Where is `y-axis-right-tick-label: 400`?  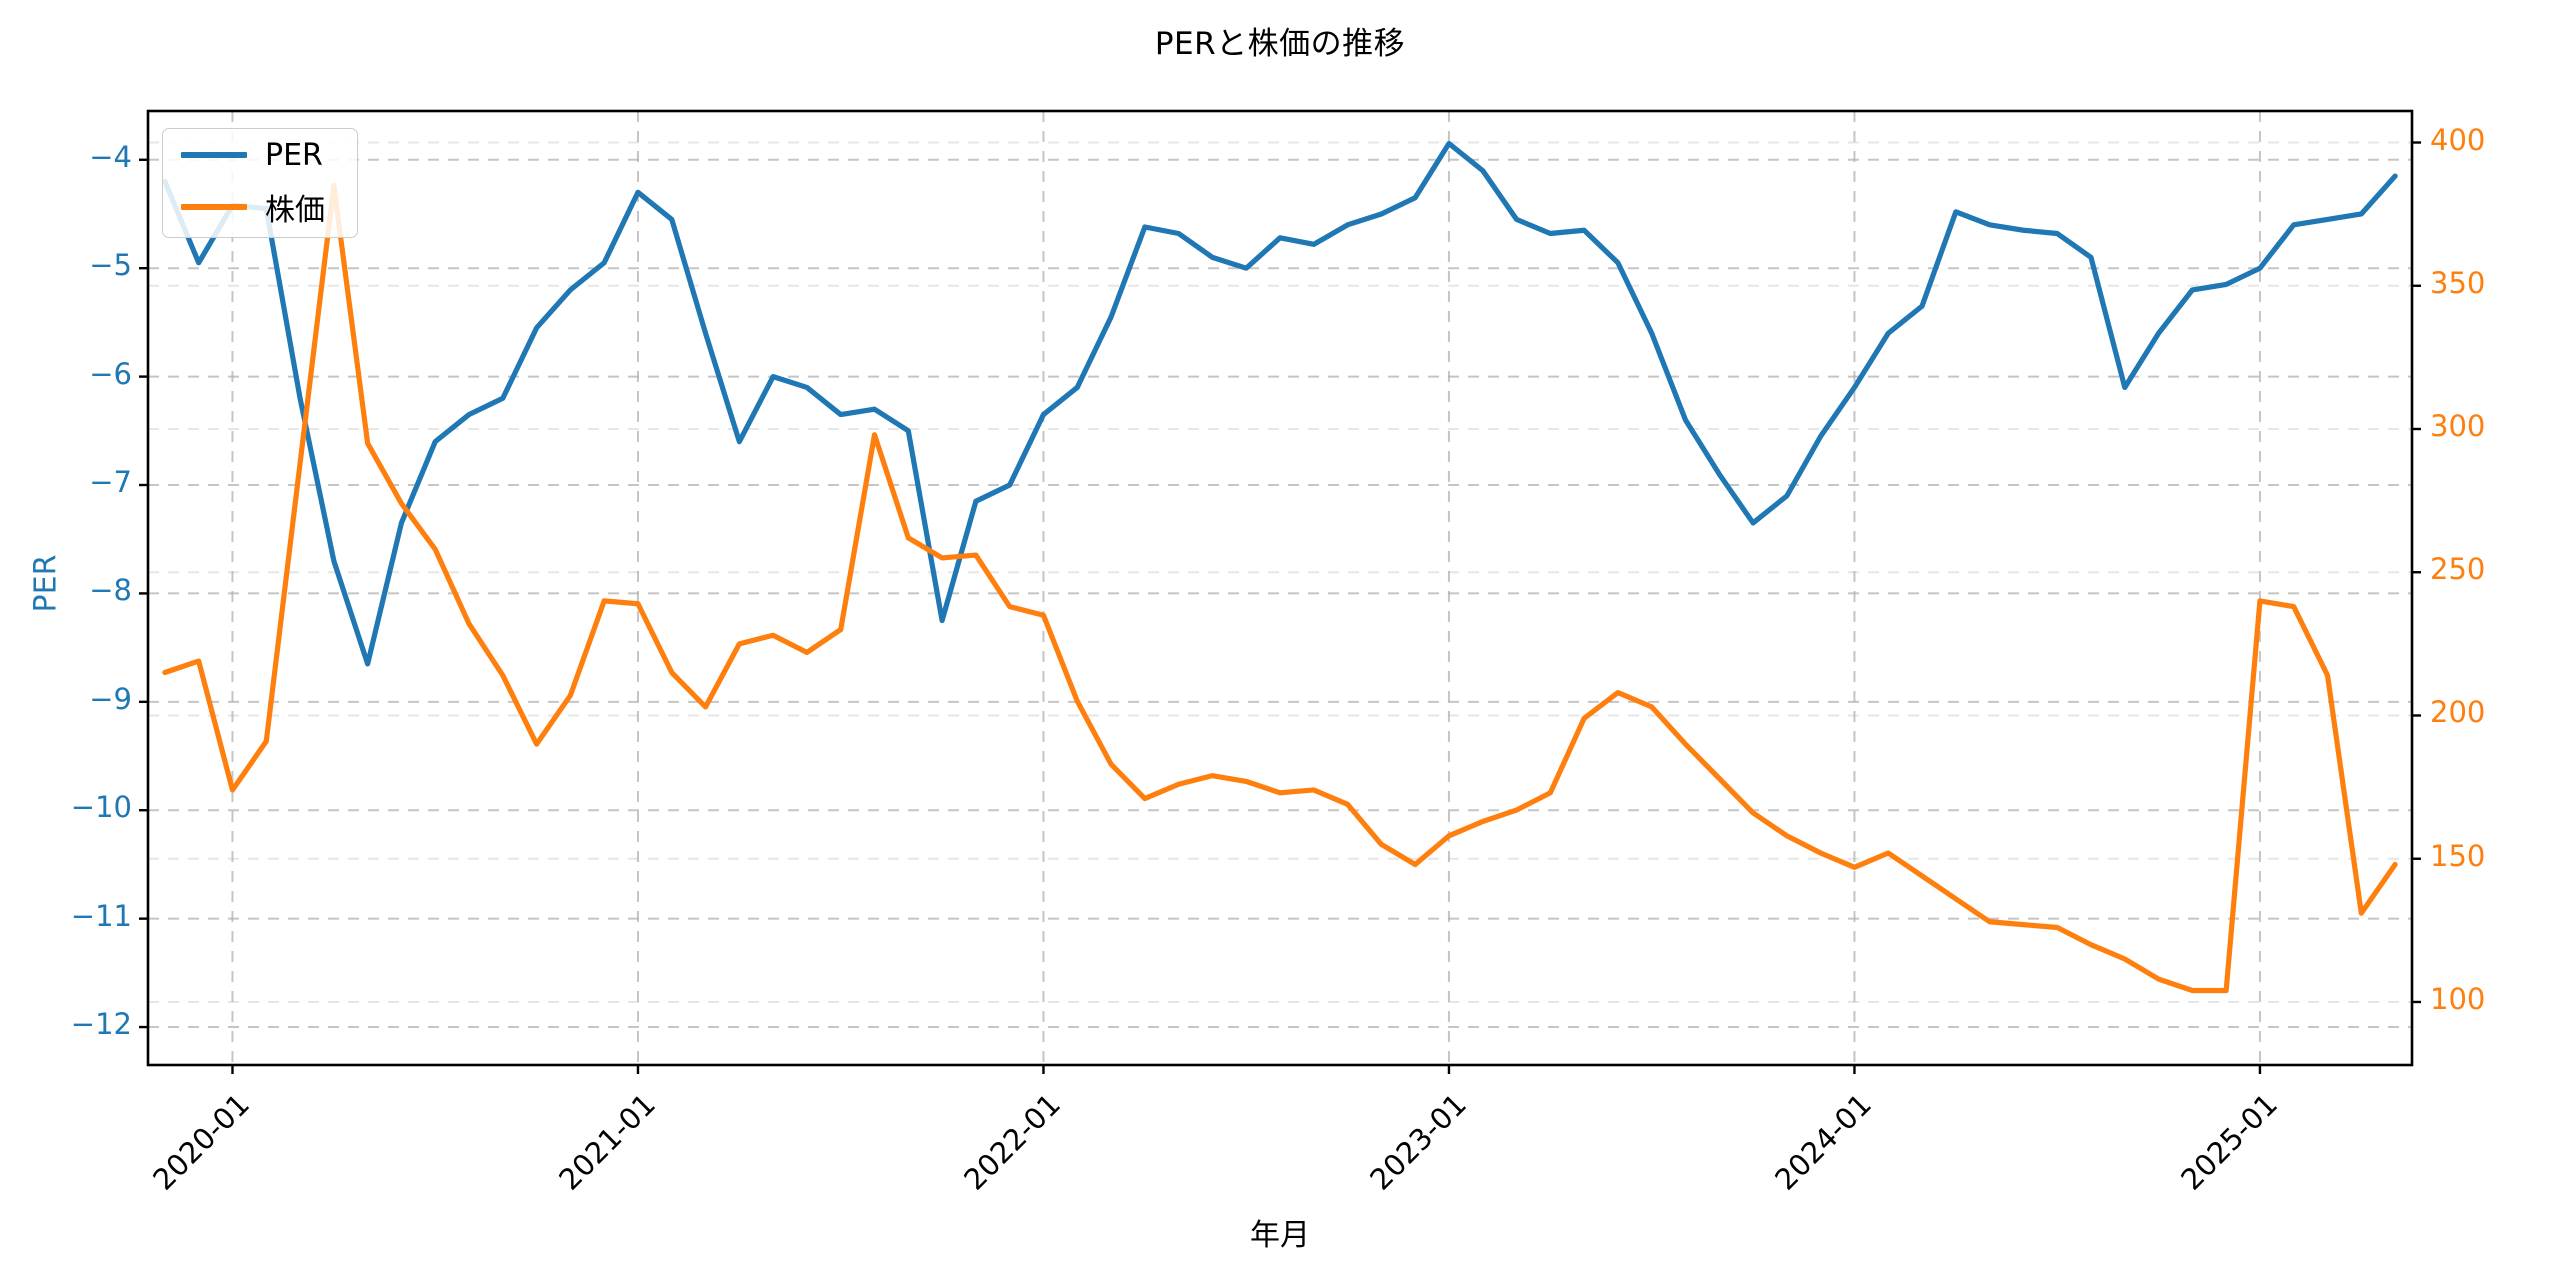 y-axis-right-tick-label: 400 is located at coordinates (2458, 139).